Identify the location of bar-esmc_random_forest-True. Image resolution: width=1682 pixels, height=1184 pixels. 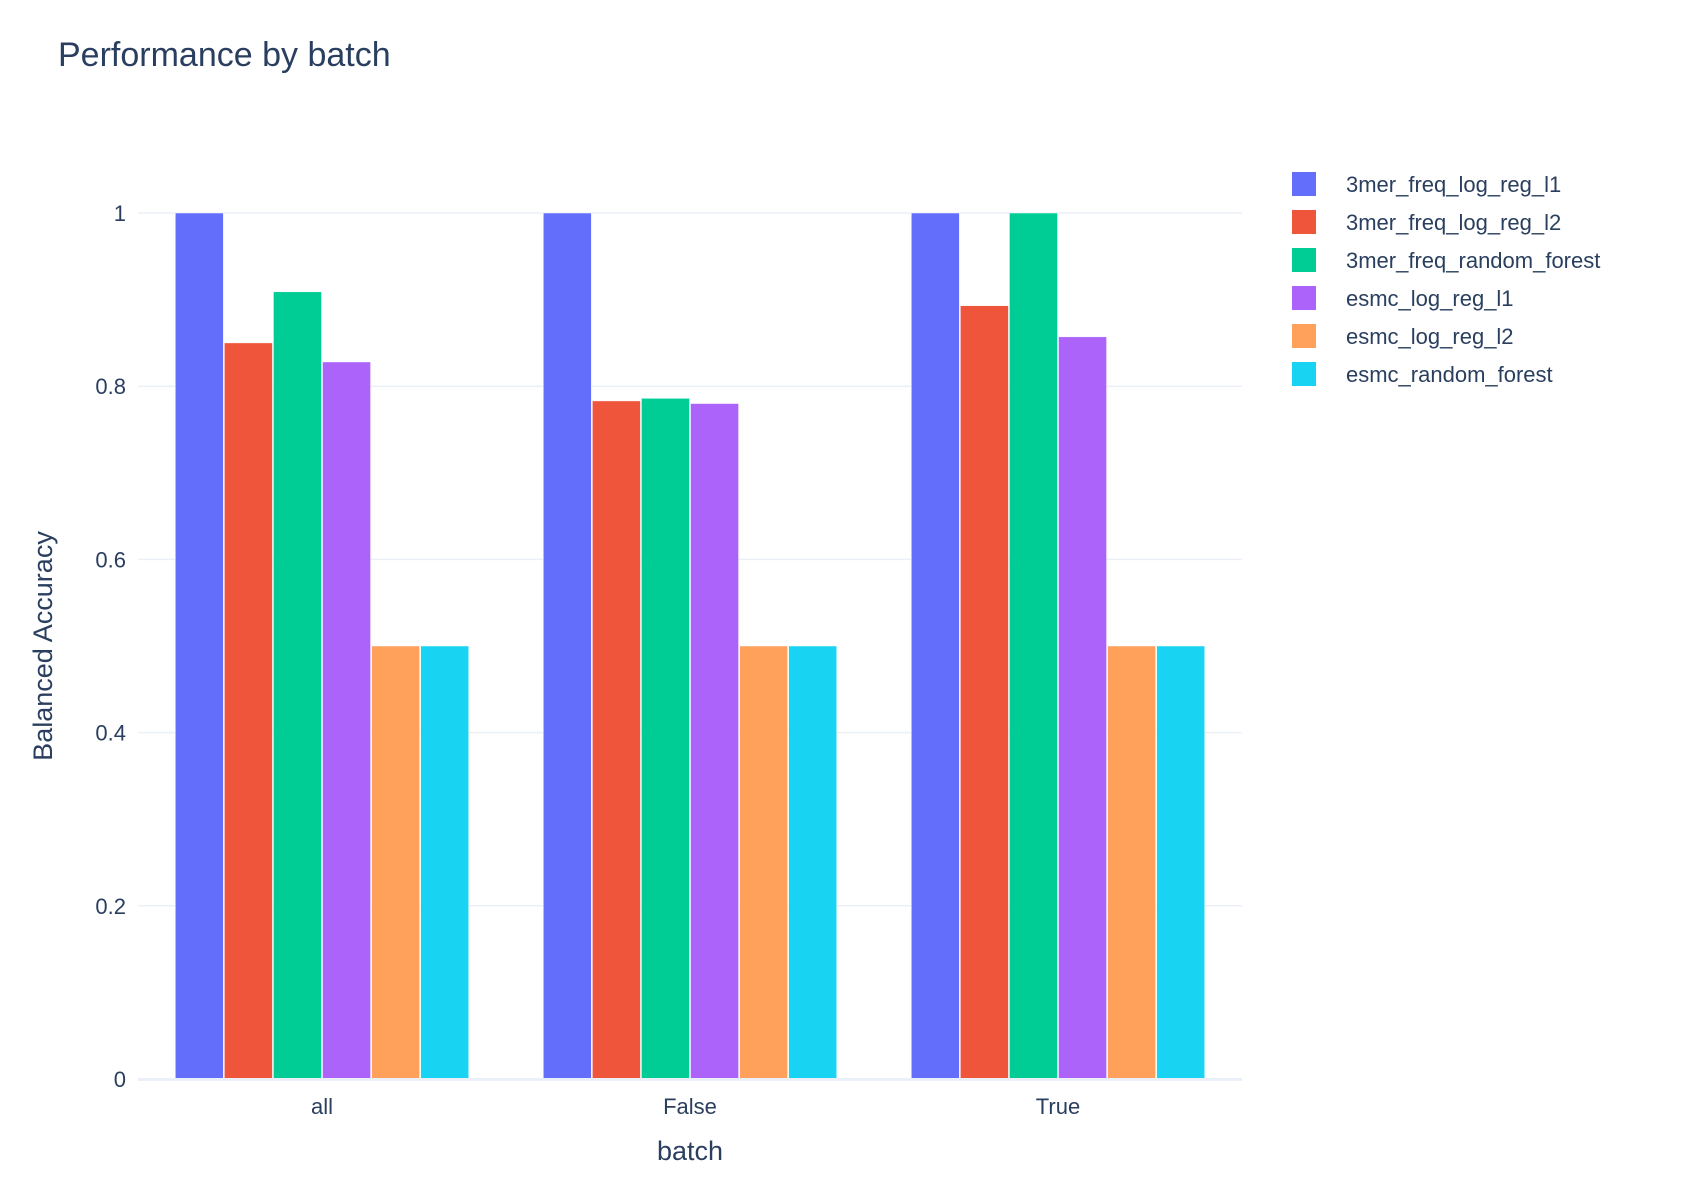
(1180, 862).